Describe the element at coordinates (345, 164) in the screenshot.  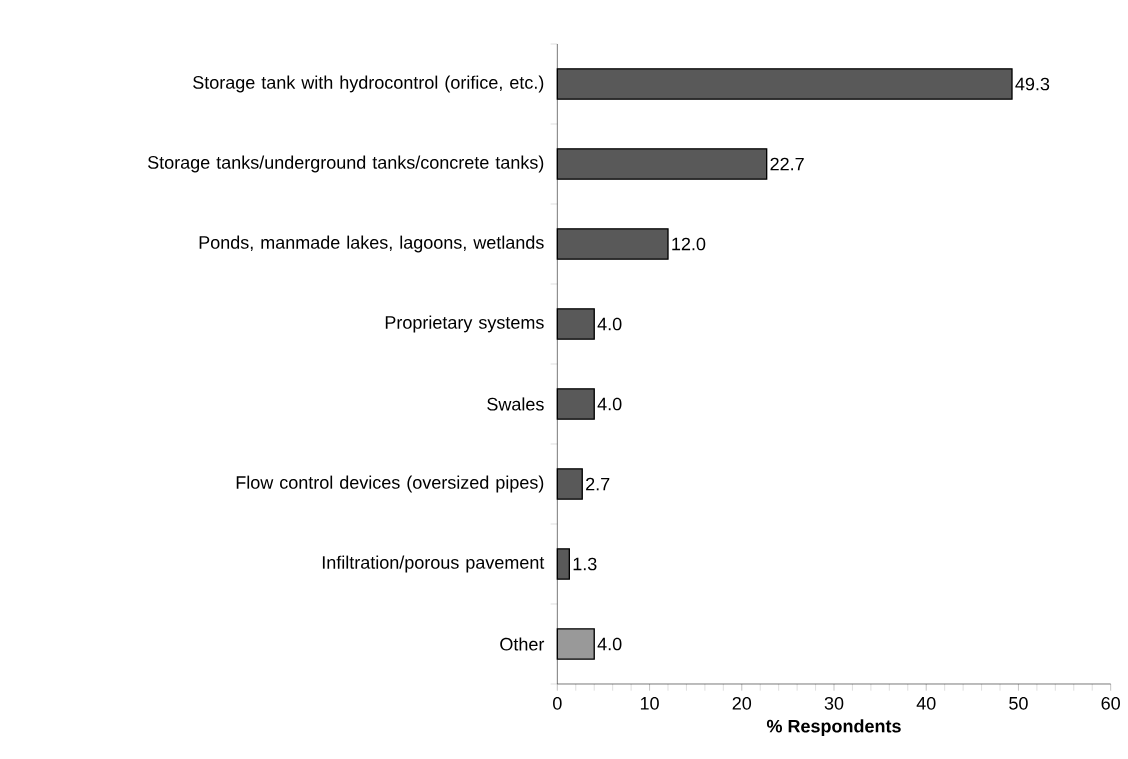
I see `y-tick-label: Storage tanks/underground tanks/concrete tanks)` at that location.